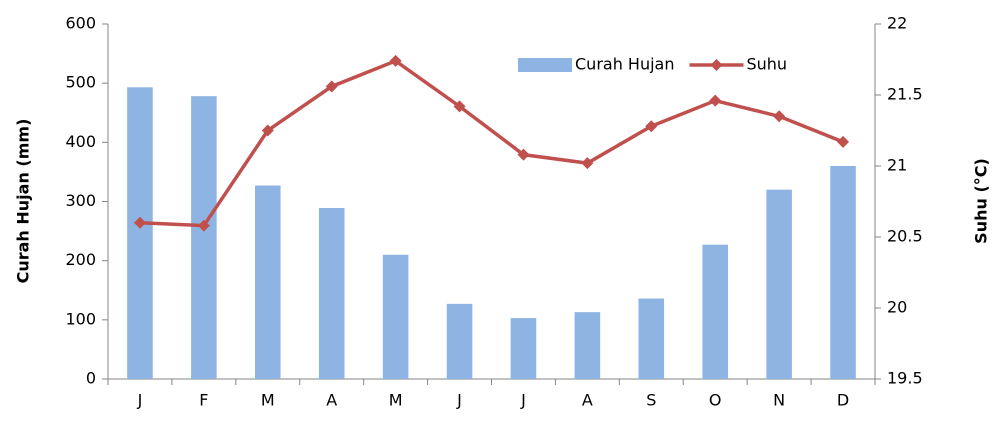 This screenshot has height=423, width=998. I want to click on y-tick-label: 300, so click(80, 200).